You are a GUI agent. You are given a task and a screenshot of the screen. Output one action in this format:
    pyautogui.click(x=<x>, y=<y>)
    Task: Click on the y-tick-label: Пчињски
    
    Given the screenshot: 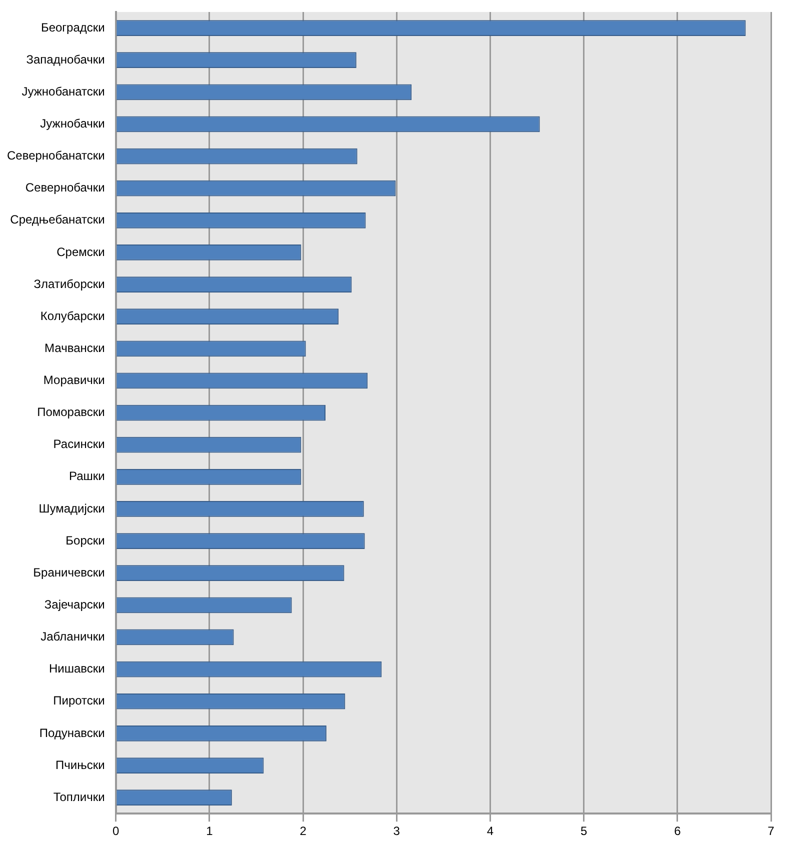 What is the action you would take?
    pyautogui.click(x=80, y=765)
    